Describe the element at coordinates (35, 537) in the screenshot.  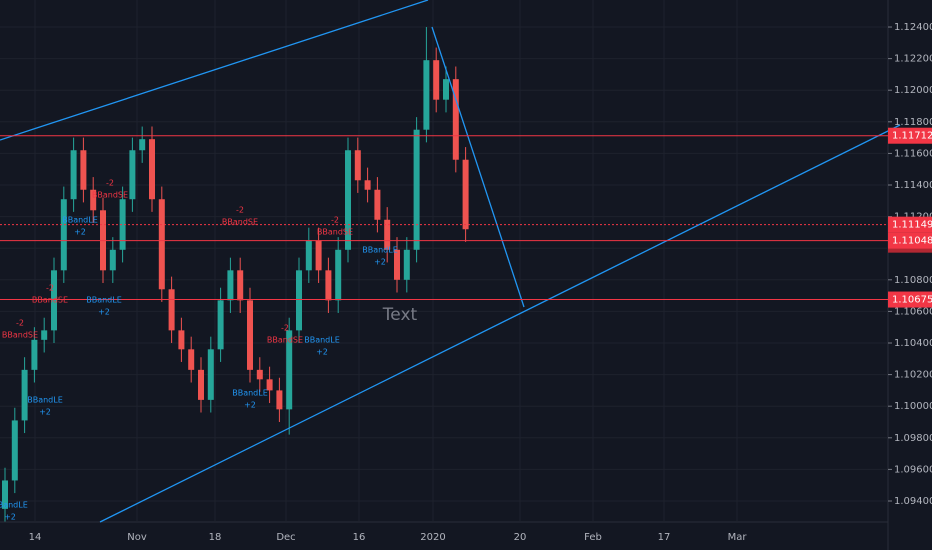
I see `x-tick-label: 14` at that location.